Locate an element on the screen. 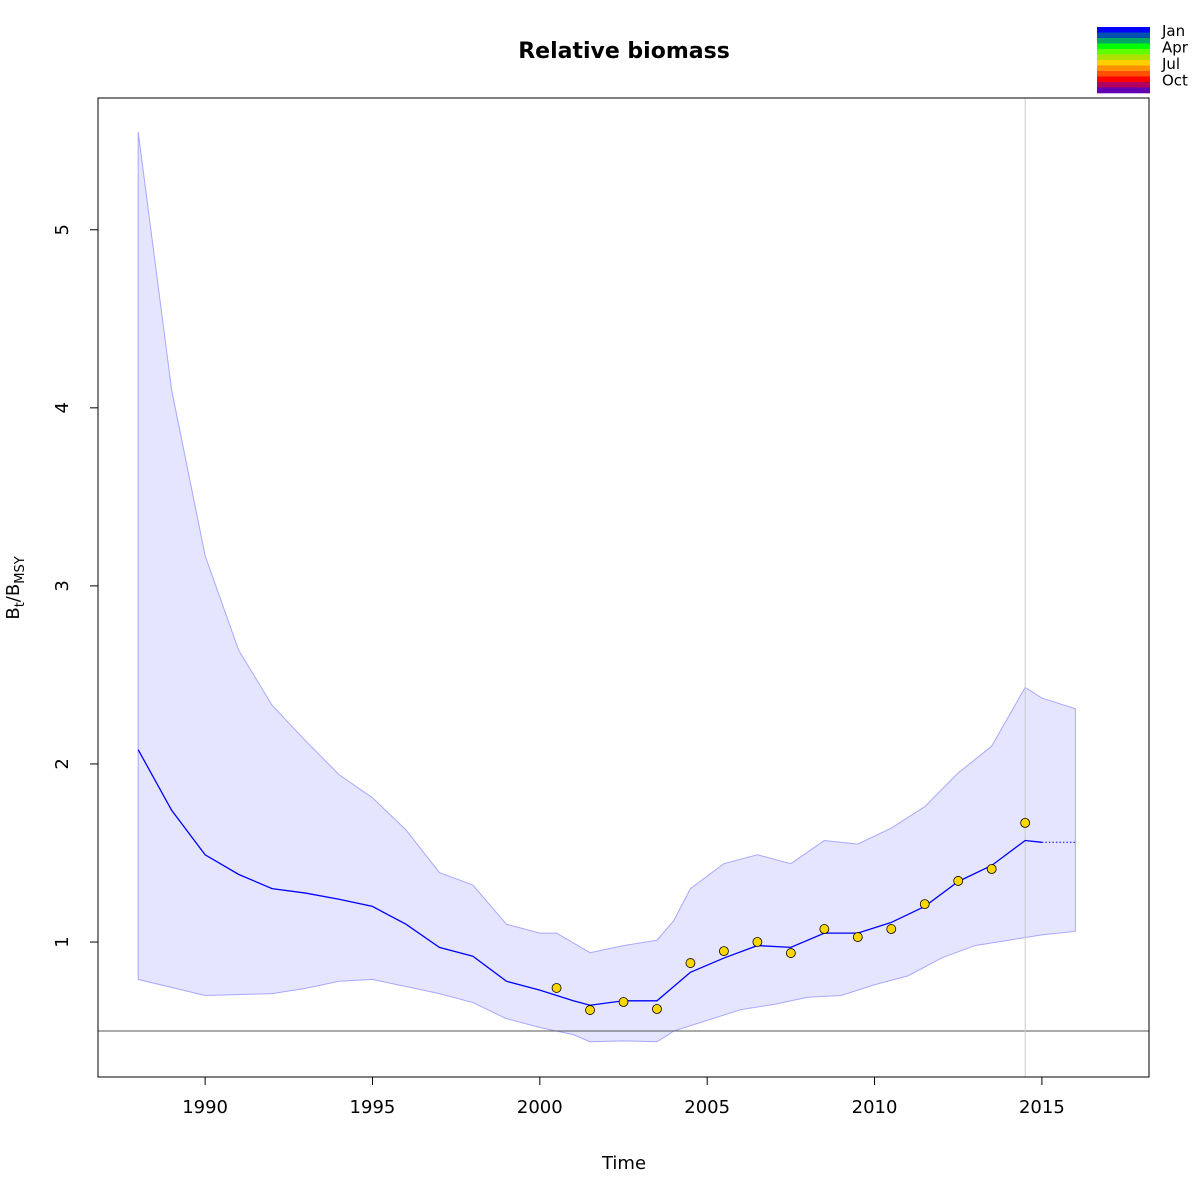 This screenshot has height=1204, width=1200. legend-label: Apr is located at coordinates (1175, 48).